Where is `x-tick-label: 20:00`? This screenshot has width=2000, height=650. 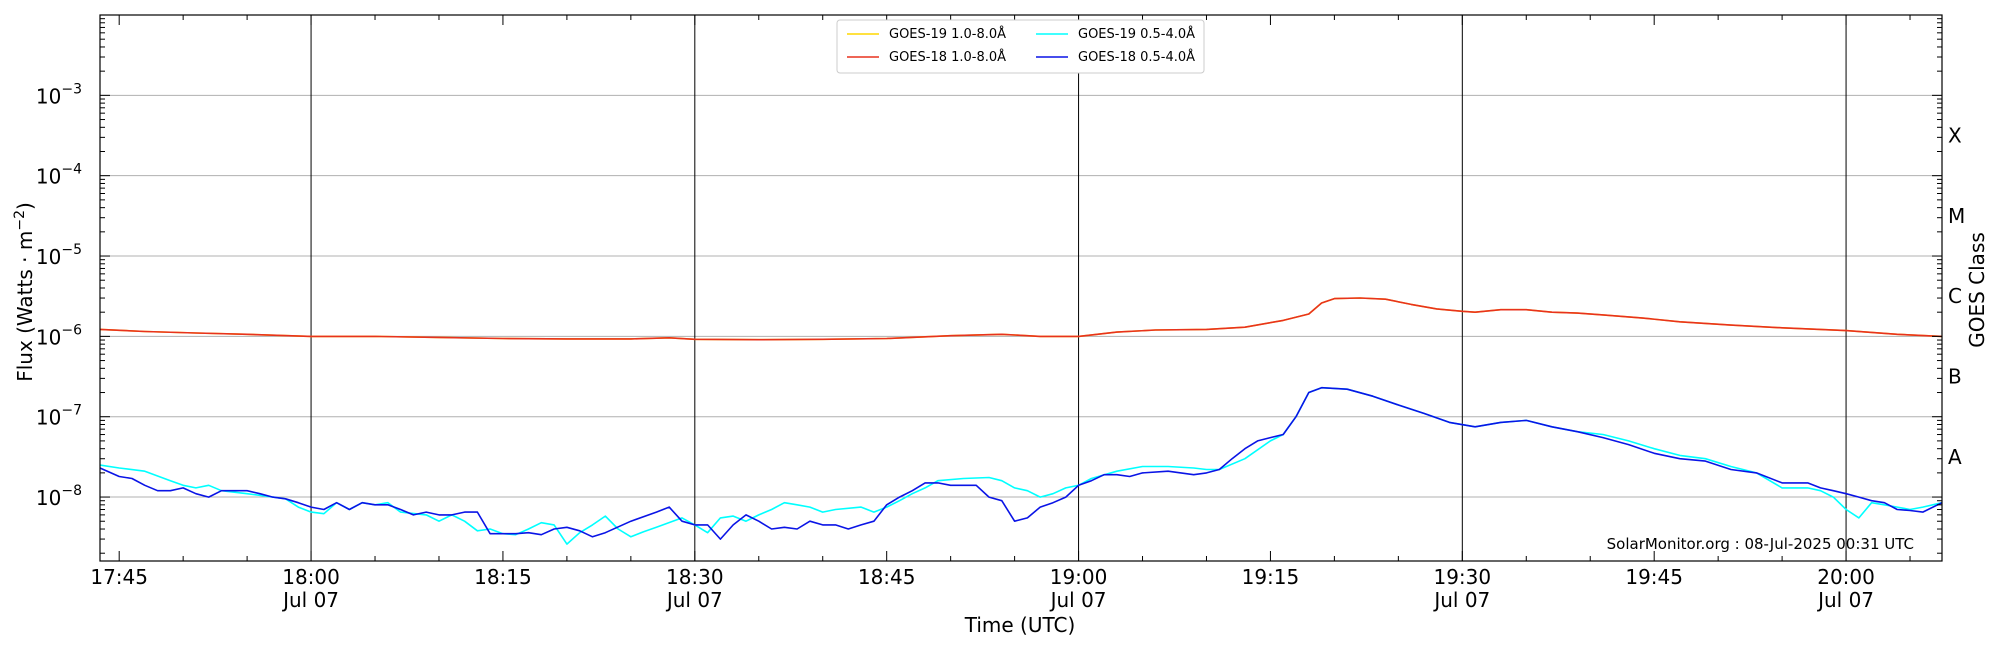
x-tick-label: 20:00 is located at coordinates (1846, 577).